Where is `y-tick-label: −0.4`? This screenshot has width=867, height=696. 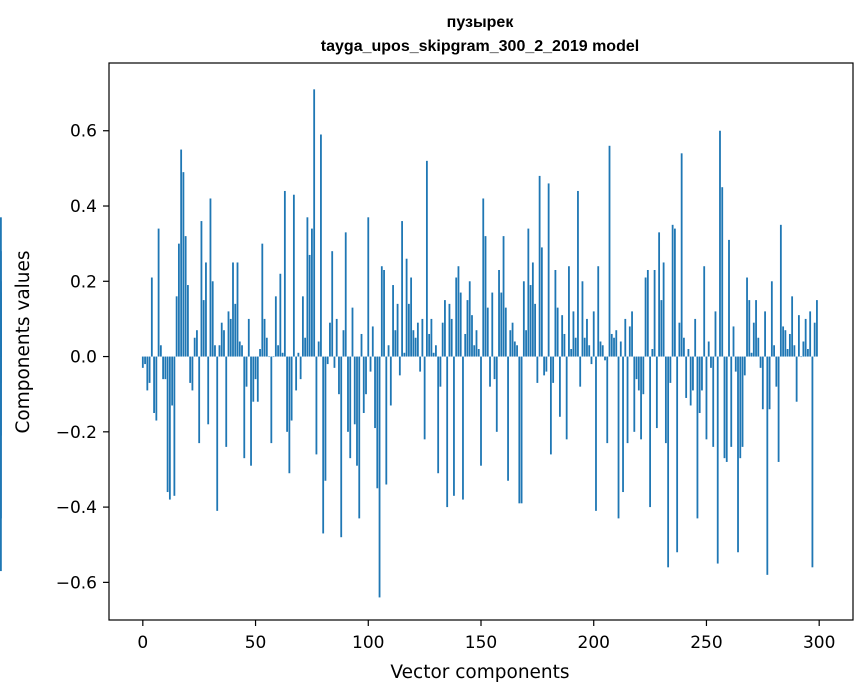 y-tick-label: −0.4 is located at coordinates (76, 508).